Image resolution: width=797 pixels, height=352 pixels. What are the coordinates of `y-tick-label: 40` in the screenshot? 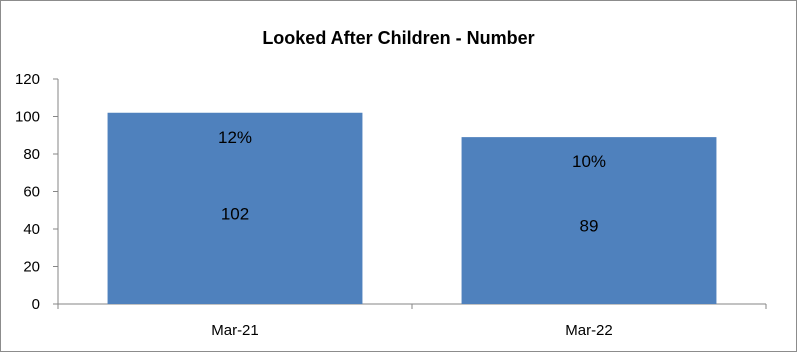 It's located at (31, 229).